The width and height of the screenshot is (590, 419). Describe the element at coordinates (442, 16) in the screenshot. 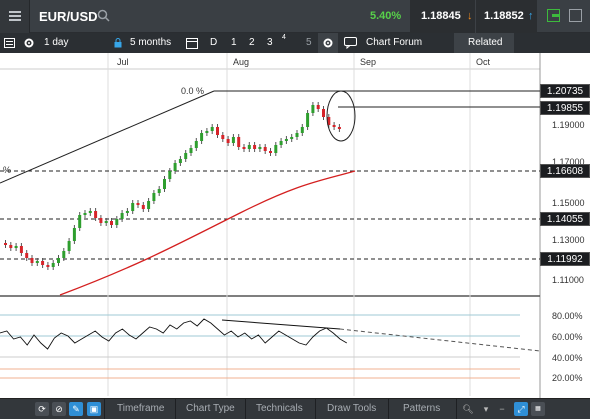

I see `bid-price-button: 1.18845 ↓` at that location.